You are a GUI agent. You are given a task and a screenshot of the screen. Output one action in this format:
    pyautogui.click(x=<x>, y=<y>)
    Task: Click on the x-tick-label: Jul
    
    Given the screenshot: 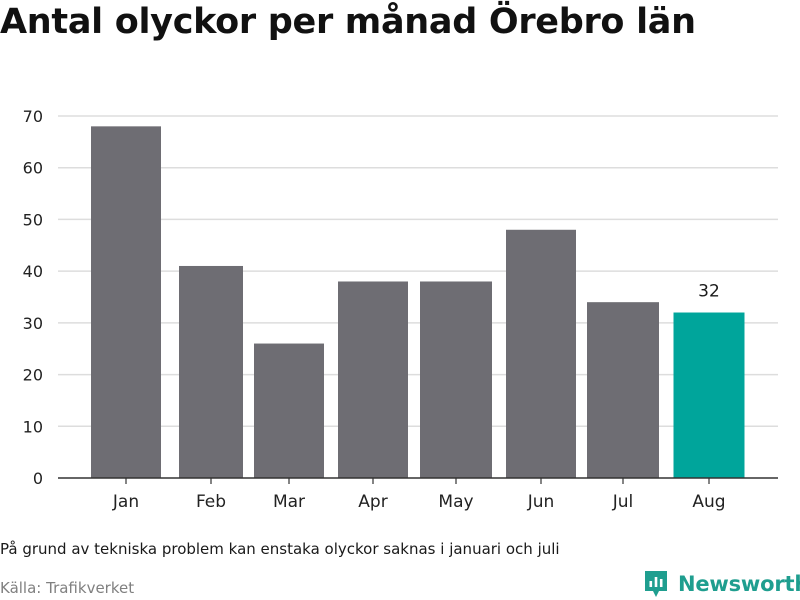 What is the action you would take?
    pyautogui.click(x=623, y=502)
    